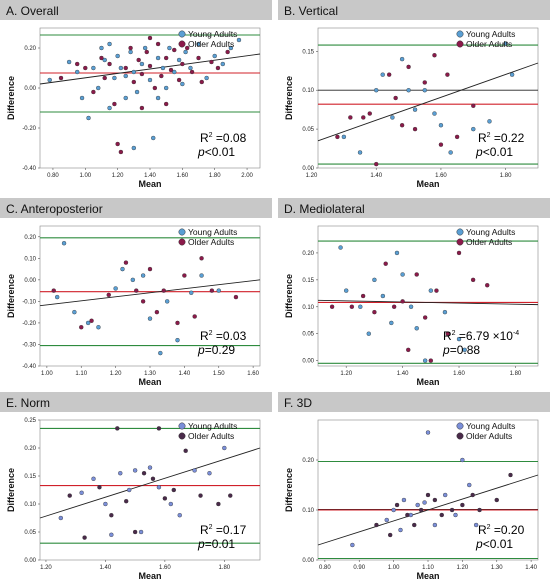  Describe the element at coordinates (501, 530) in the screenshot. I see `r-squared-stat: R2 =0.20` at that location.